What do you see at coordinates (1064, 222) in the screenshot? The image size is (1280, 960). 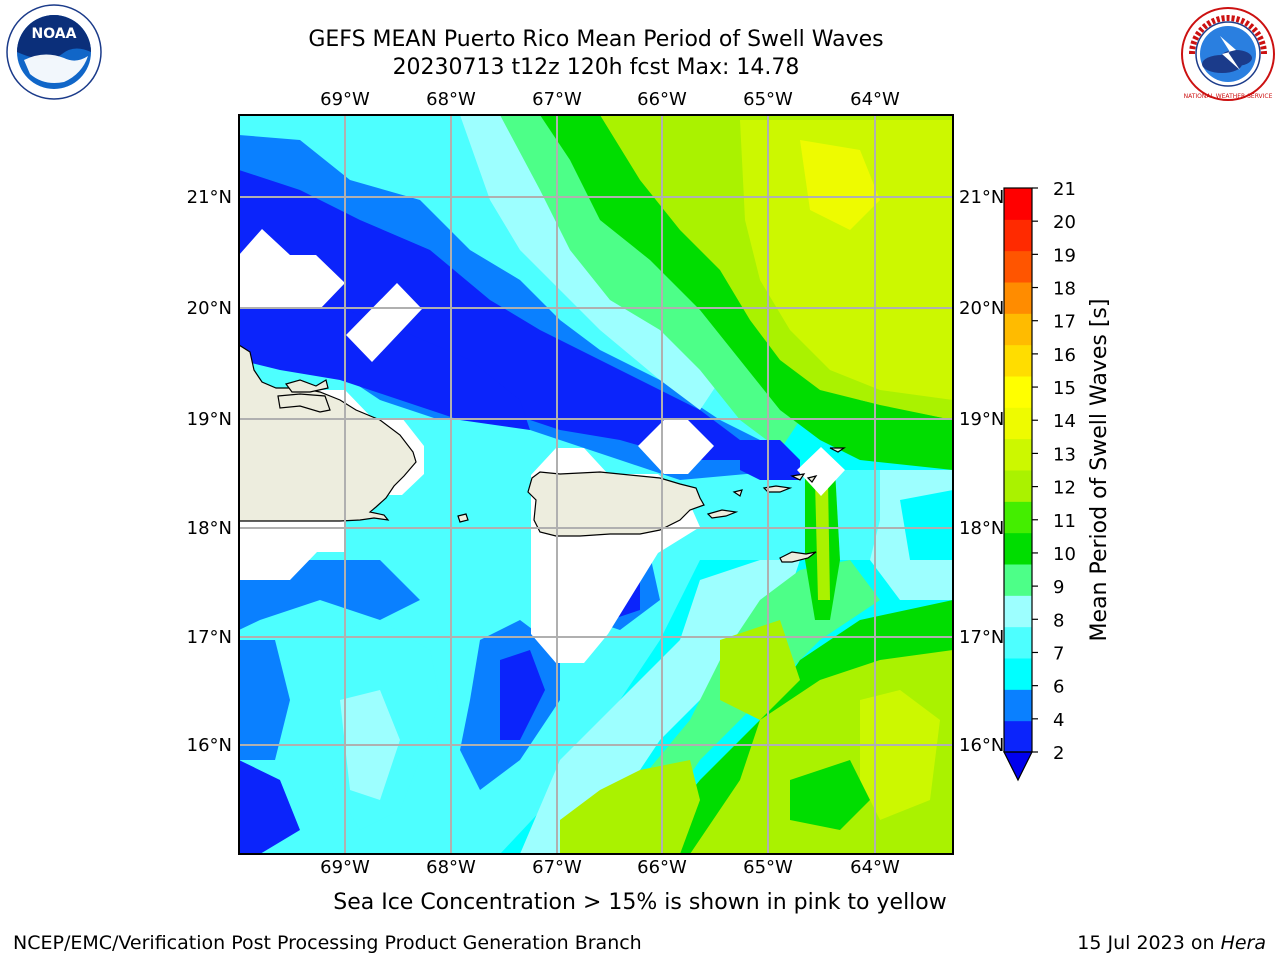 I see `colorbar-tick-label: 20` at bounding box center [1064, 222].